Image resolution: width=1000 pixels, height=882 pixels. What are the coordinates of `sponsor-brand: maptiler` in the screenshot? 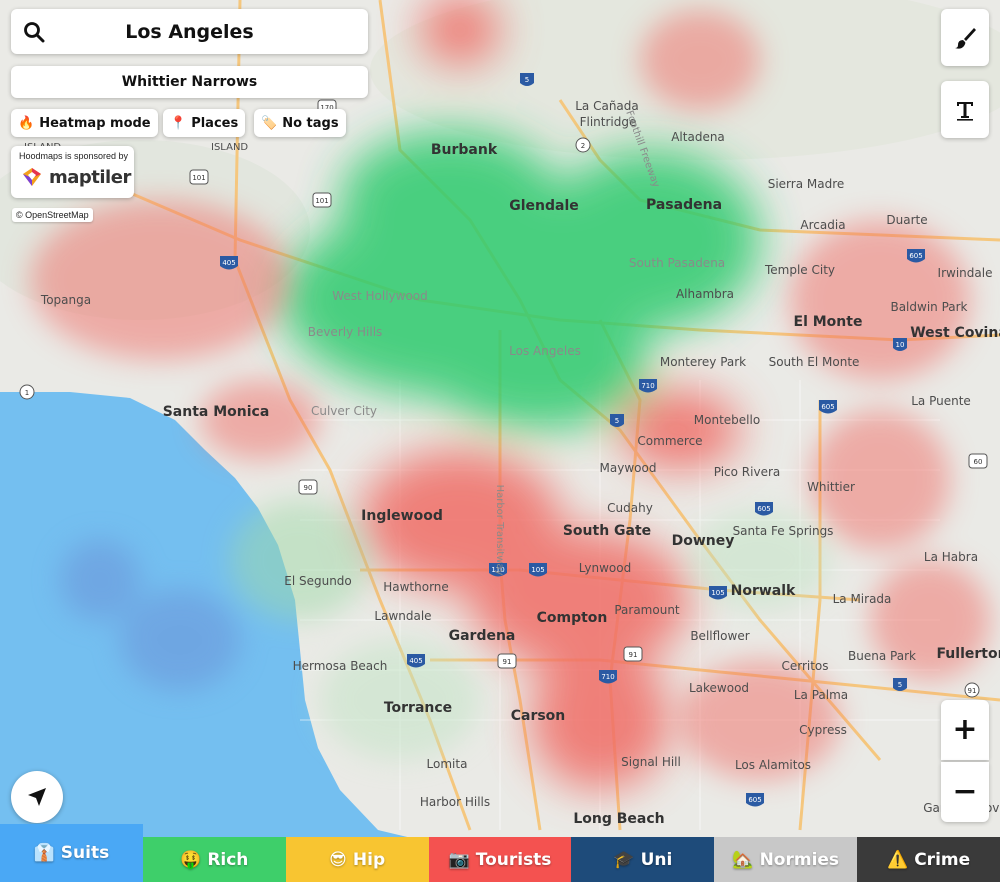 It's located at (90, 177).